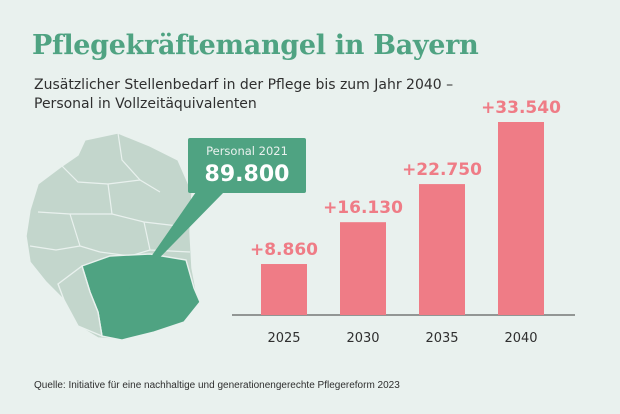 The image size is (620, 414). Describe the element at coordinates (363, 268) in the screenshot. I see `bar-2030` at that location.